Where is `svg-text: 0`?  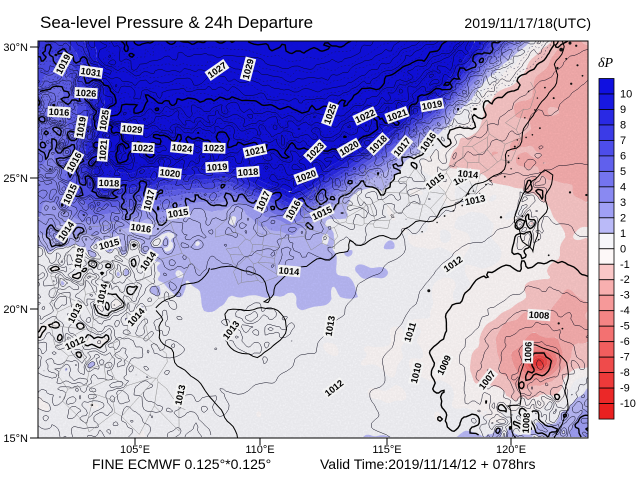 svg-text: 0 is located at coordinates (623, 249).